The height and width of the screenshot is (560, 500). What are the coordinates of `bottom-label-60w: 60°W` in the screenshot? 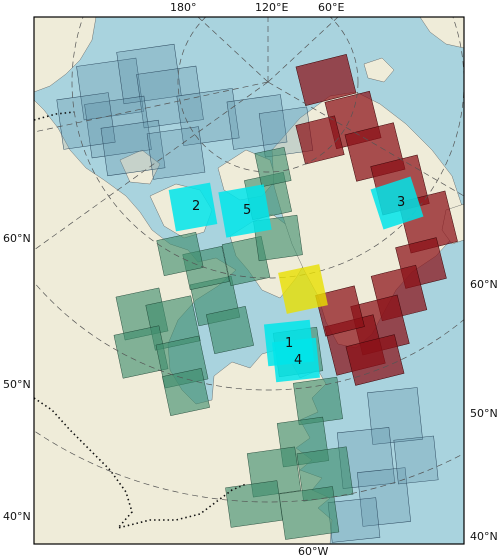 It's located at (313, 551).